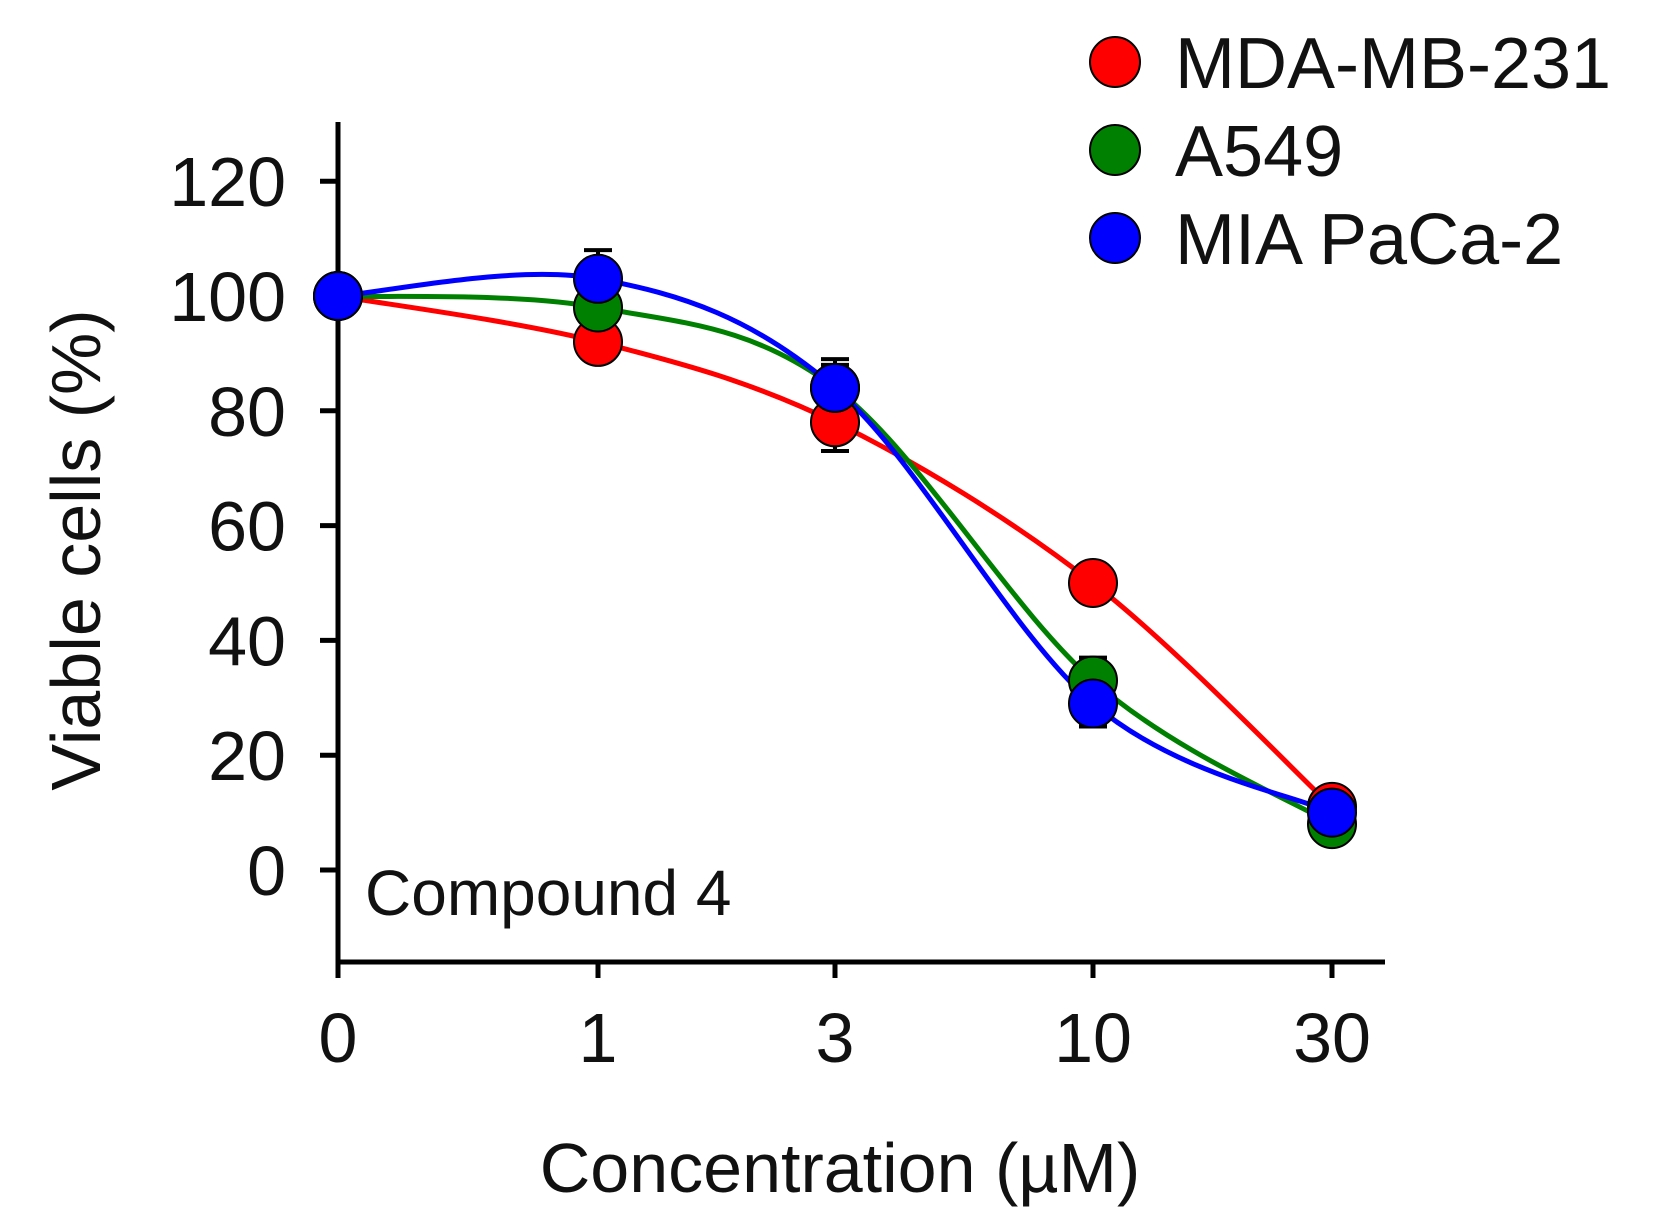 This screenshot has height=1230, width=1661. Describe the element at coordinates (1369, 240) in the screenshot. I see `legend-label: MIA PaCa-2` at that location.